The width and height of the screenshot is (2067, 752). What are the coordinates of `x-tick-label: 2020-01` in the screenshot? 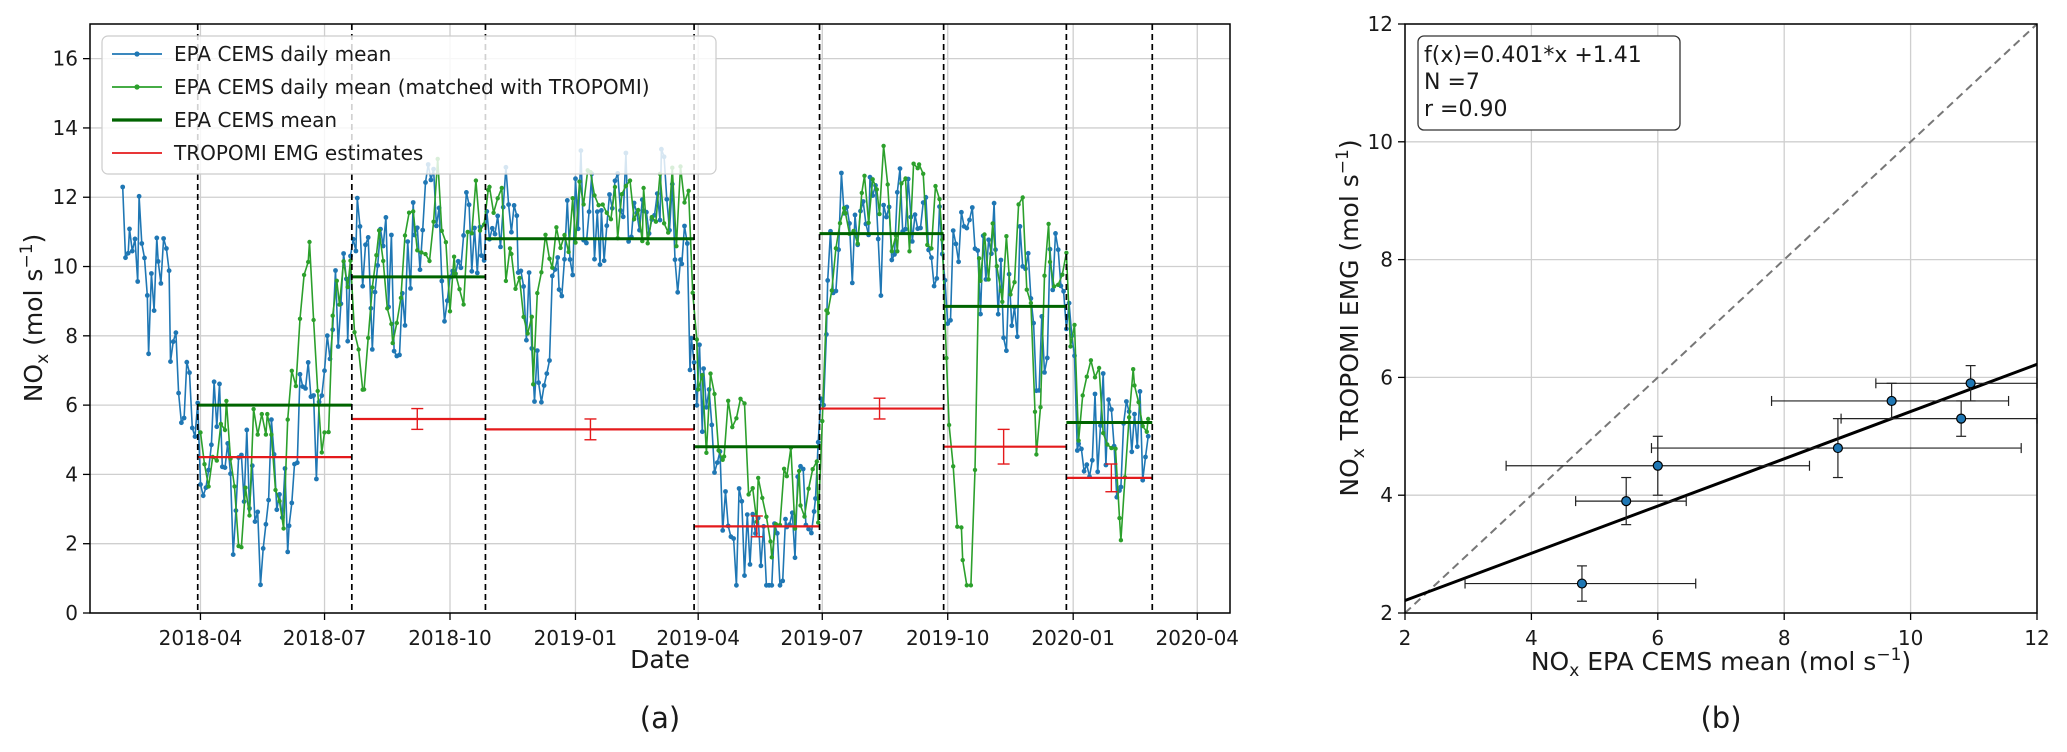 It's located at (1073, 638).